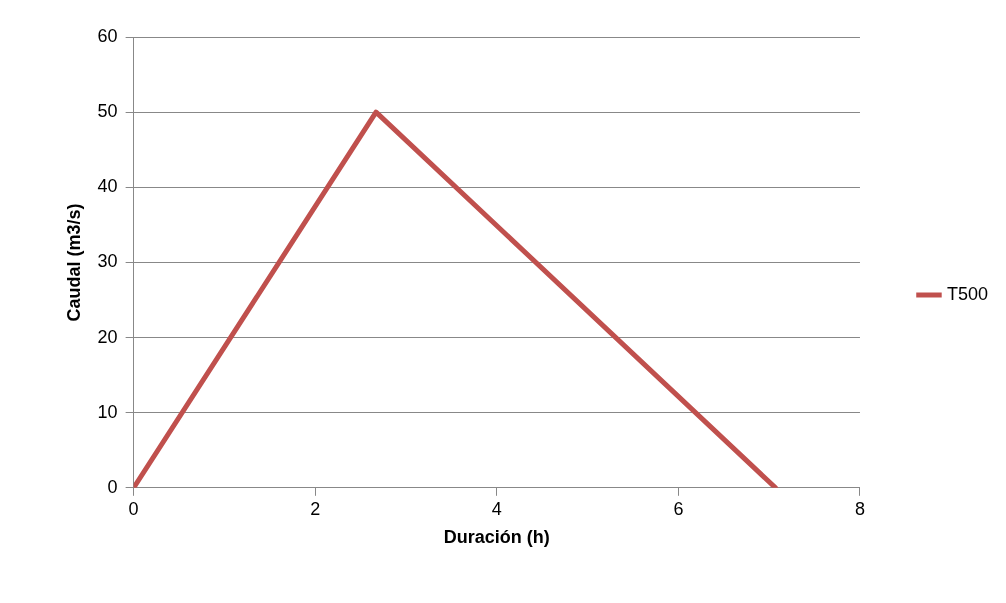 Image resolution: width=1006 pixels, height=603 pixels. What do you see at coordinates (107, 411) in the screenshot?
I see `y-tick-label: 10` at bounding box center [107, 411].